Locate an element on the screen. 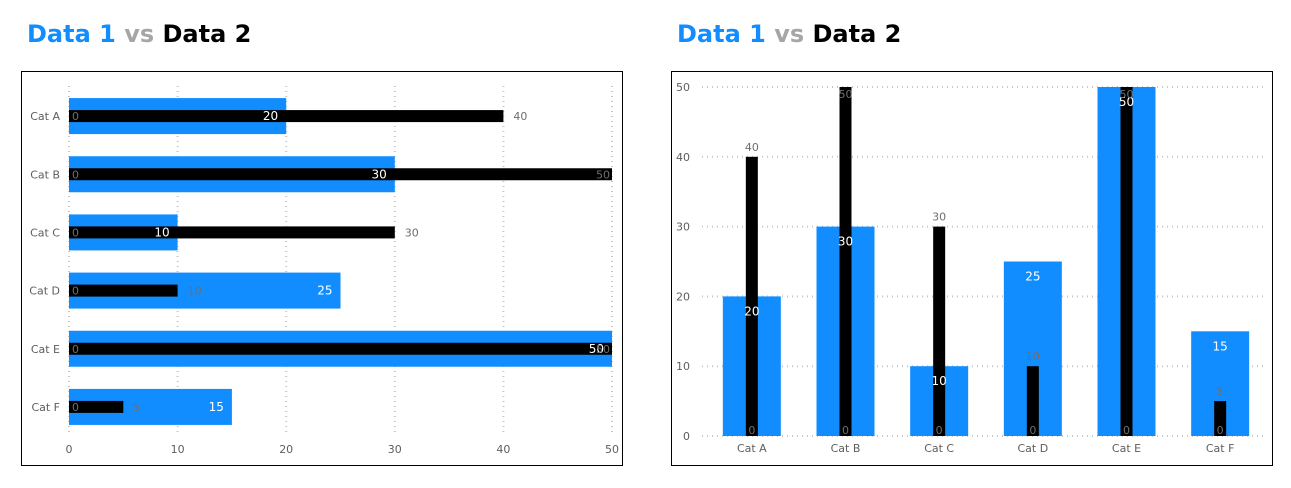 Image resolution: width=1291 pixels, height=488 pixels. y-tick-label: 50 is located at coordinates (683, 87).